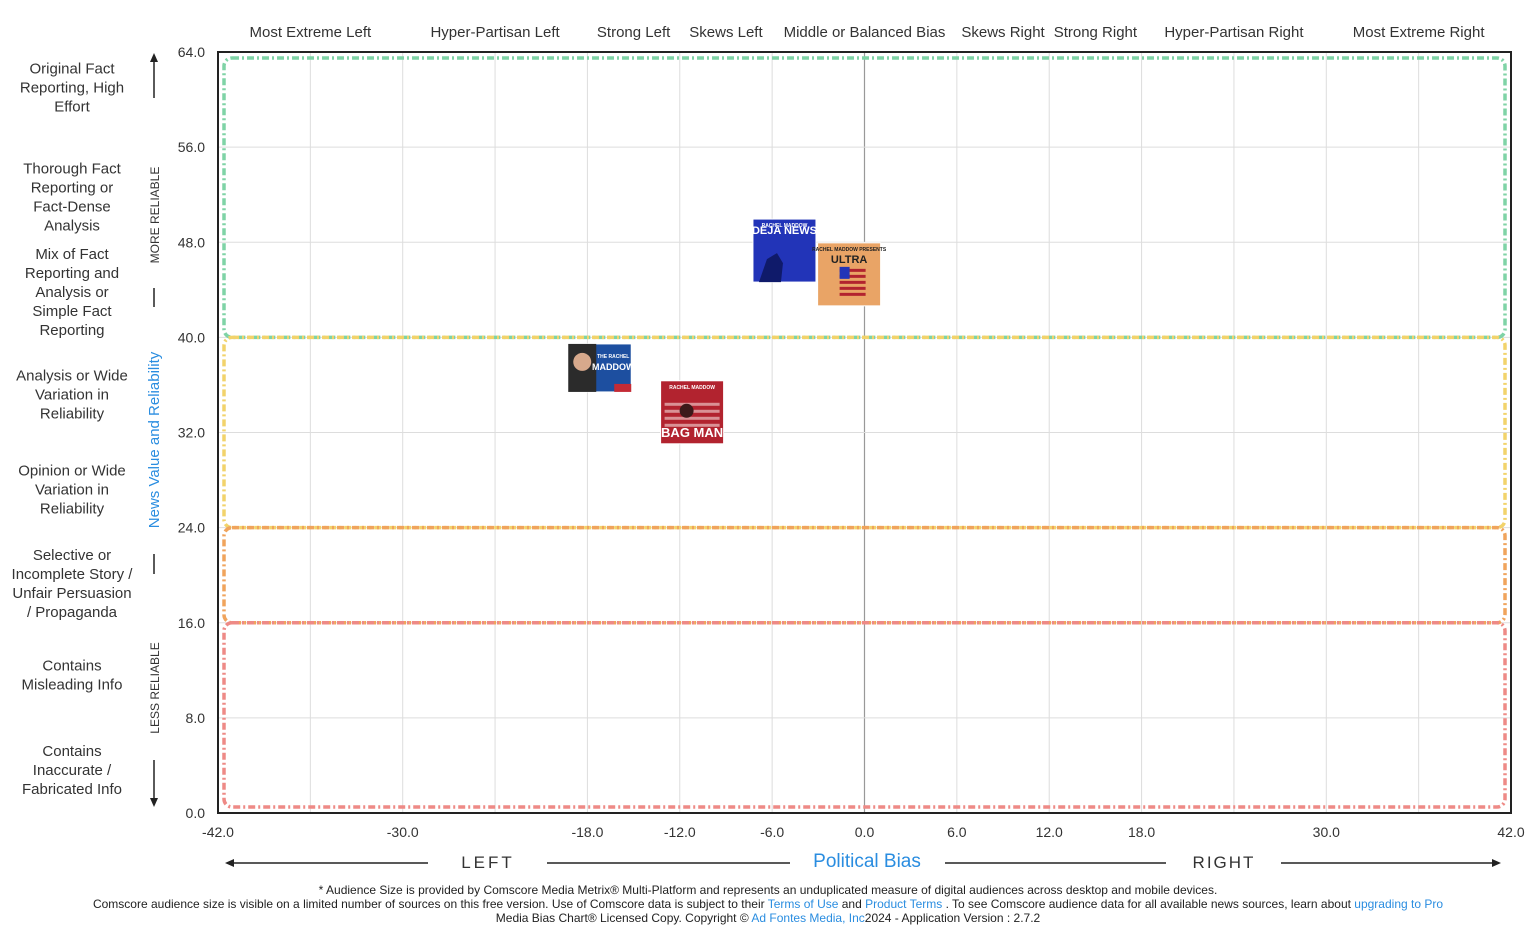 Image resolution: width=1536 pixels, height=928 pixels. I want to click on x-tick-label: 30.0, so click(1326, 832).